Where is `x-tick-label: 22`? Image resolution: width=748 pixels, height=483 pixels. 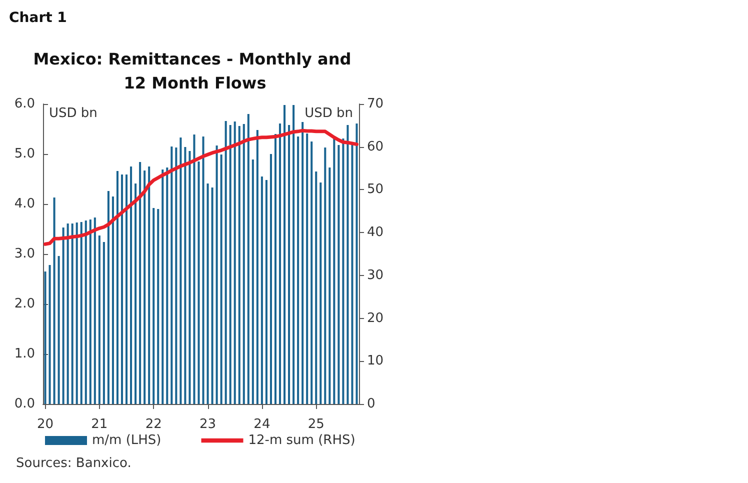 x-tick-label: 22 is located at coordinates (153, 424).